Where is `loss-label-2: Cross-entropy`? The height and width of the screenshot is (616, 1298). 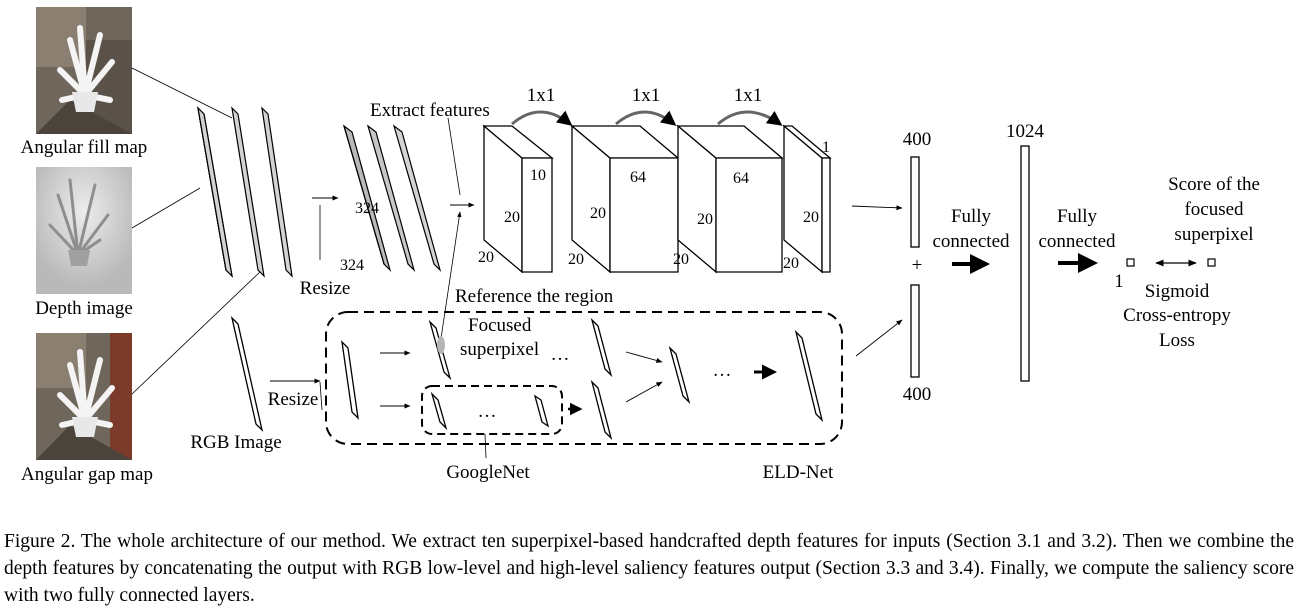 loss-label-2: Cross-entropy is located at coordinates (1177, 315).